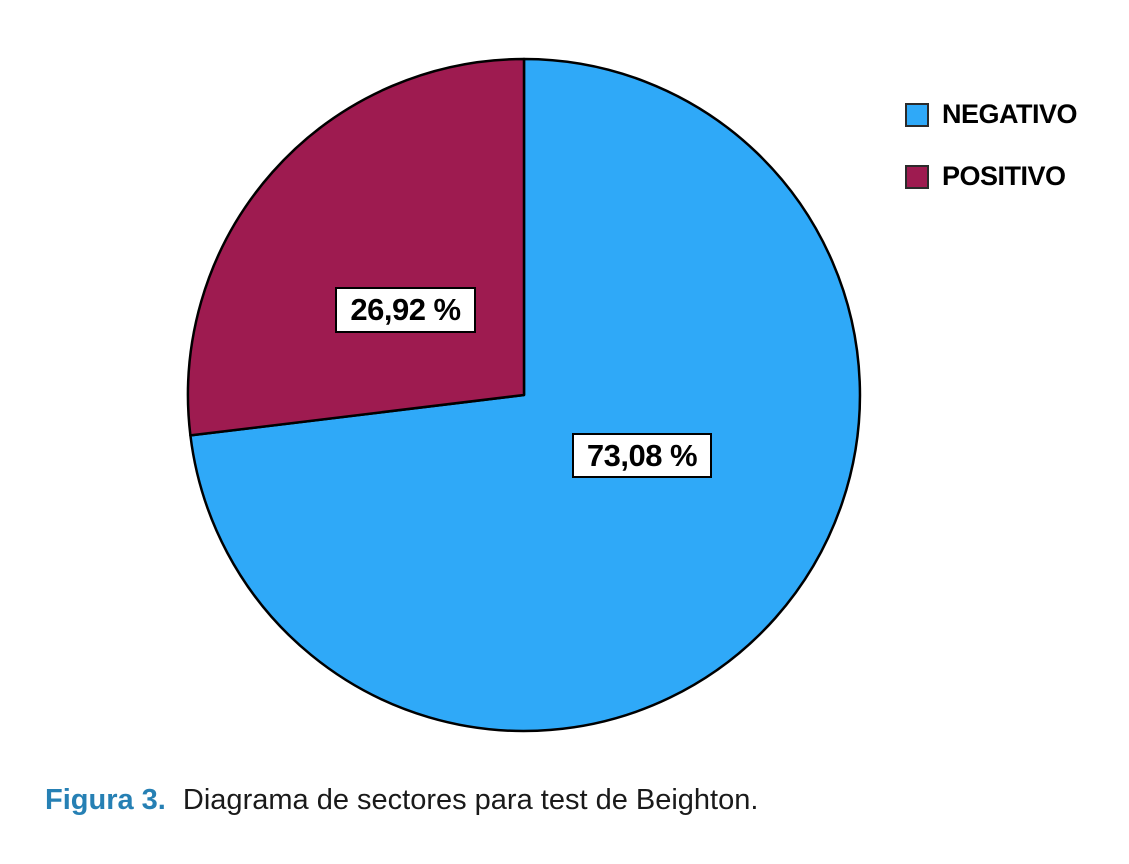  What do you see at coordinates (1004, 176) in the screenshot?
I see `legend-label-positivo: POSITIVO` at bounding box center [1004, 176].